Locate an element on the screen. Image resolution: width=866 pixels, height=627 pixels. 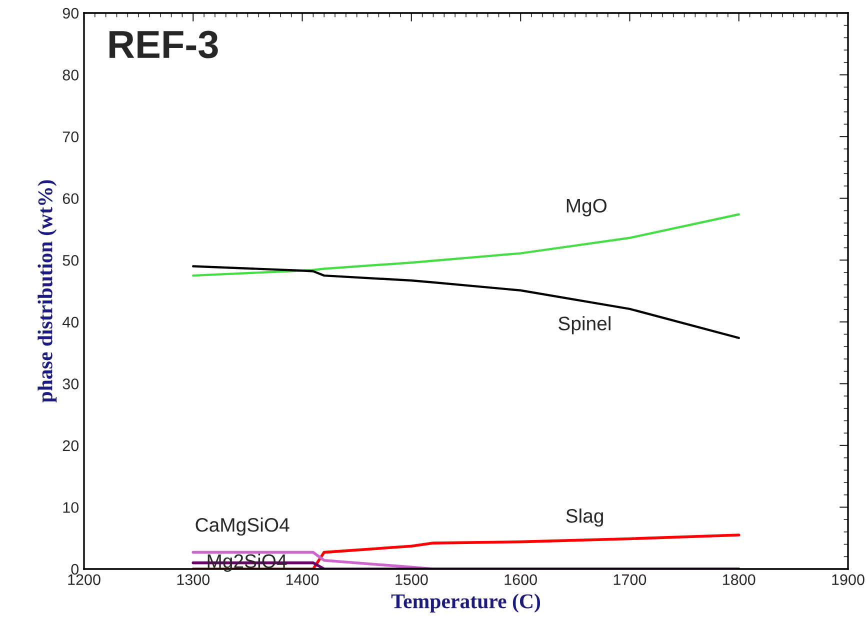
y-tick-label: 70 is located at coordinates (70, 136).